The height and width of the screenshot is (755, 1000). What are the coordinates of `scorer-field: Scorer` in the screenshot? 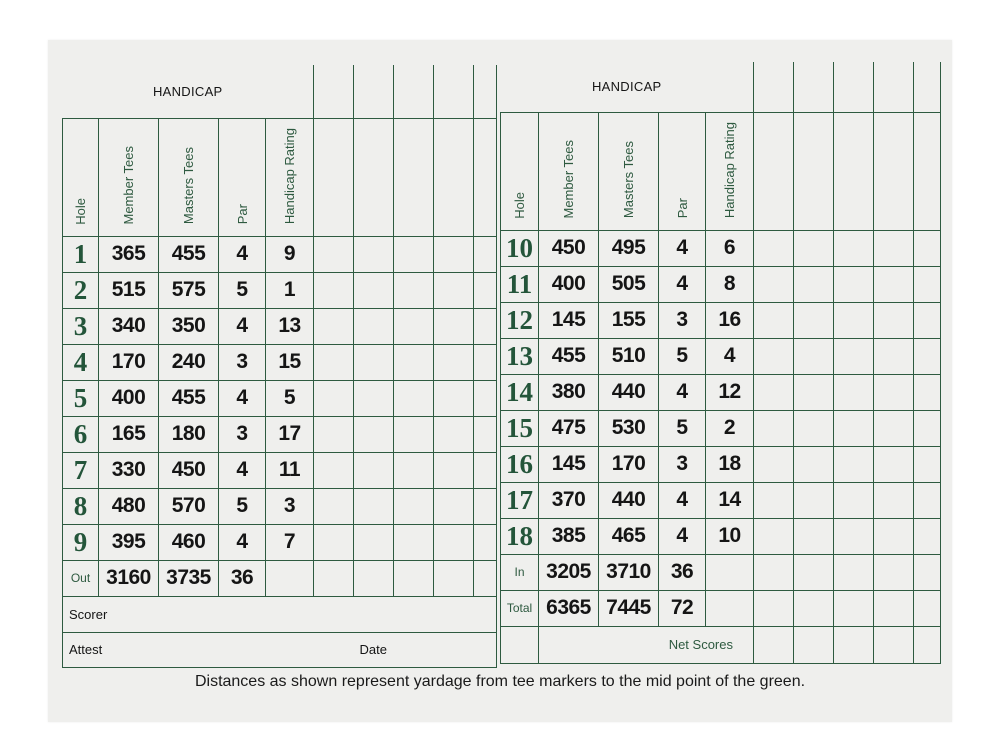 It's located at (279, 614).